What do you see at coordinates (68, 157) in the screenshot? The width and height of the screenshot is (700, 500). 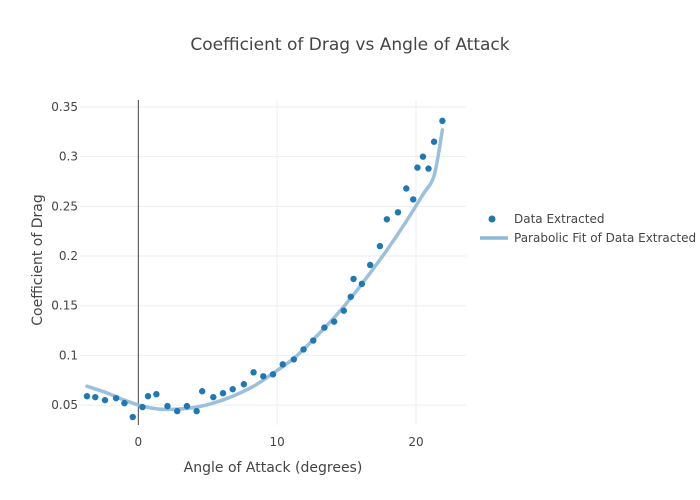 I see `y-tick-label: 0.3` at bounding box center [68, 157].